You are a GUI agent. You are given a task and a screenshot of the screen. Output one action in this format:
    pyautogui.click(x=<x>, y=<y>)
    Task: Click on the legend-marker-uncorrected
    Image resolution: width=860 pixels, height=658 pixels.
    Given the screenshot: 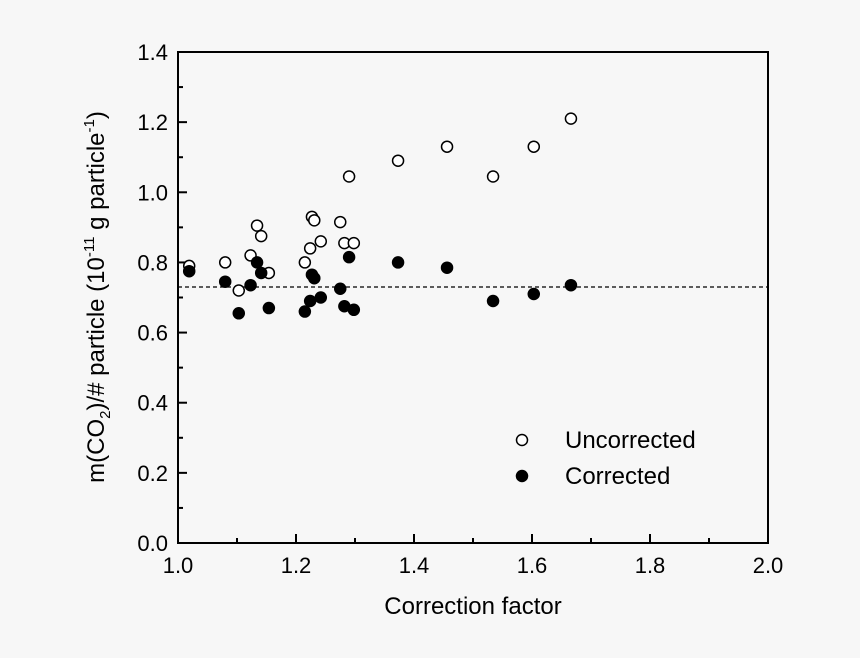 What is the action you would take?
    pyautogui.click(x=522, y=440)
    